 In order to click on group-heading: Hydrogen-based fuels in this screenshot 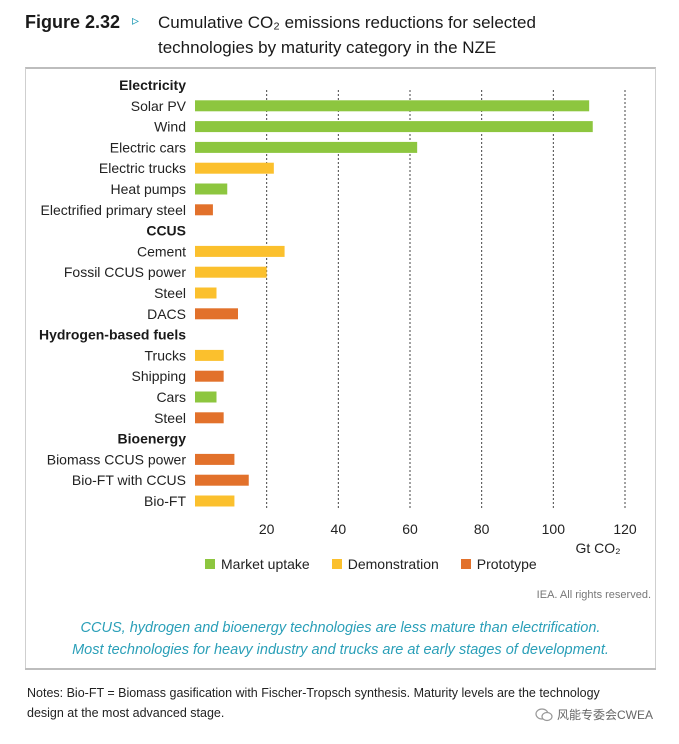, I will do `click(112, 335)`.